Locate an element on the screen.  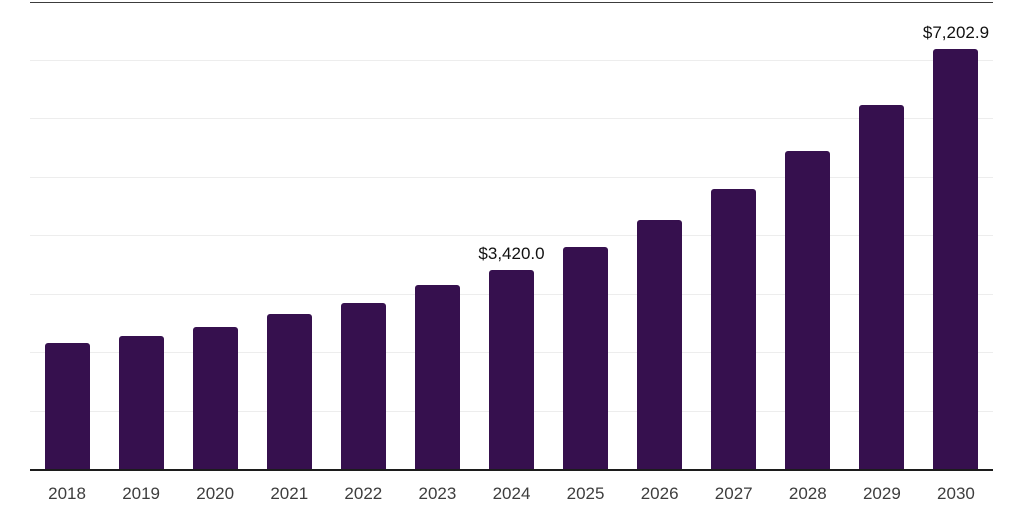
x-axis-label-2021: 2021 is located at coordinates (289, 493).